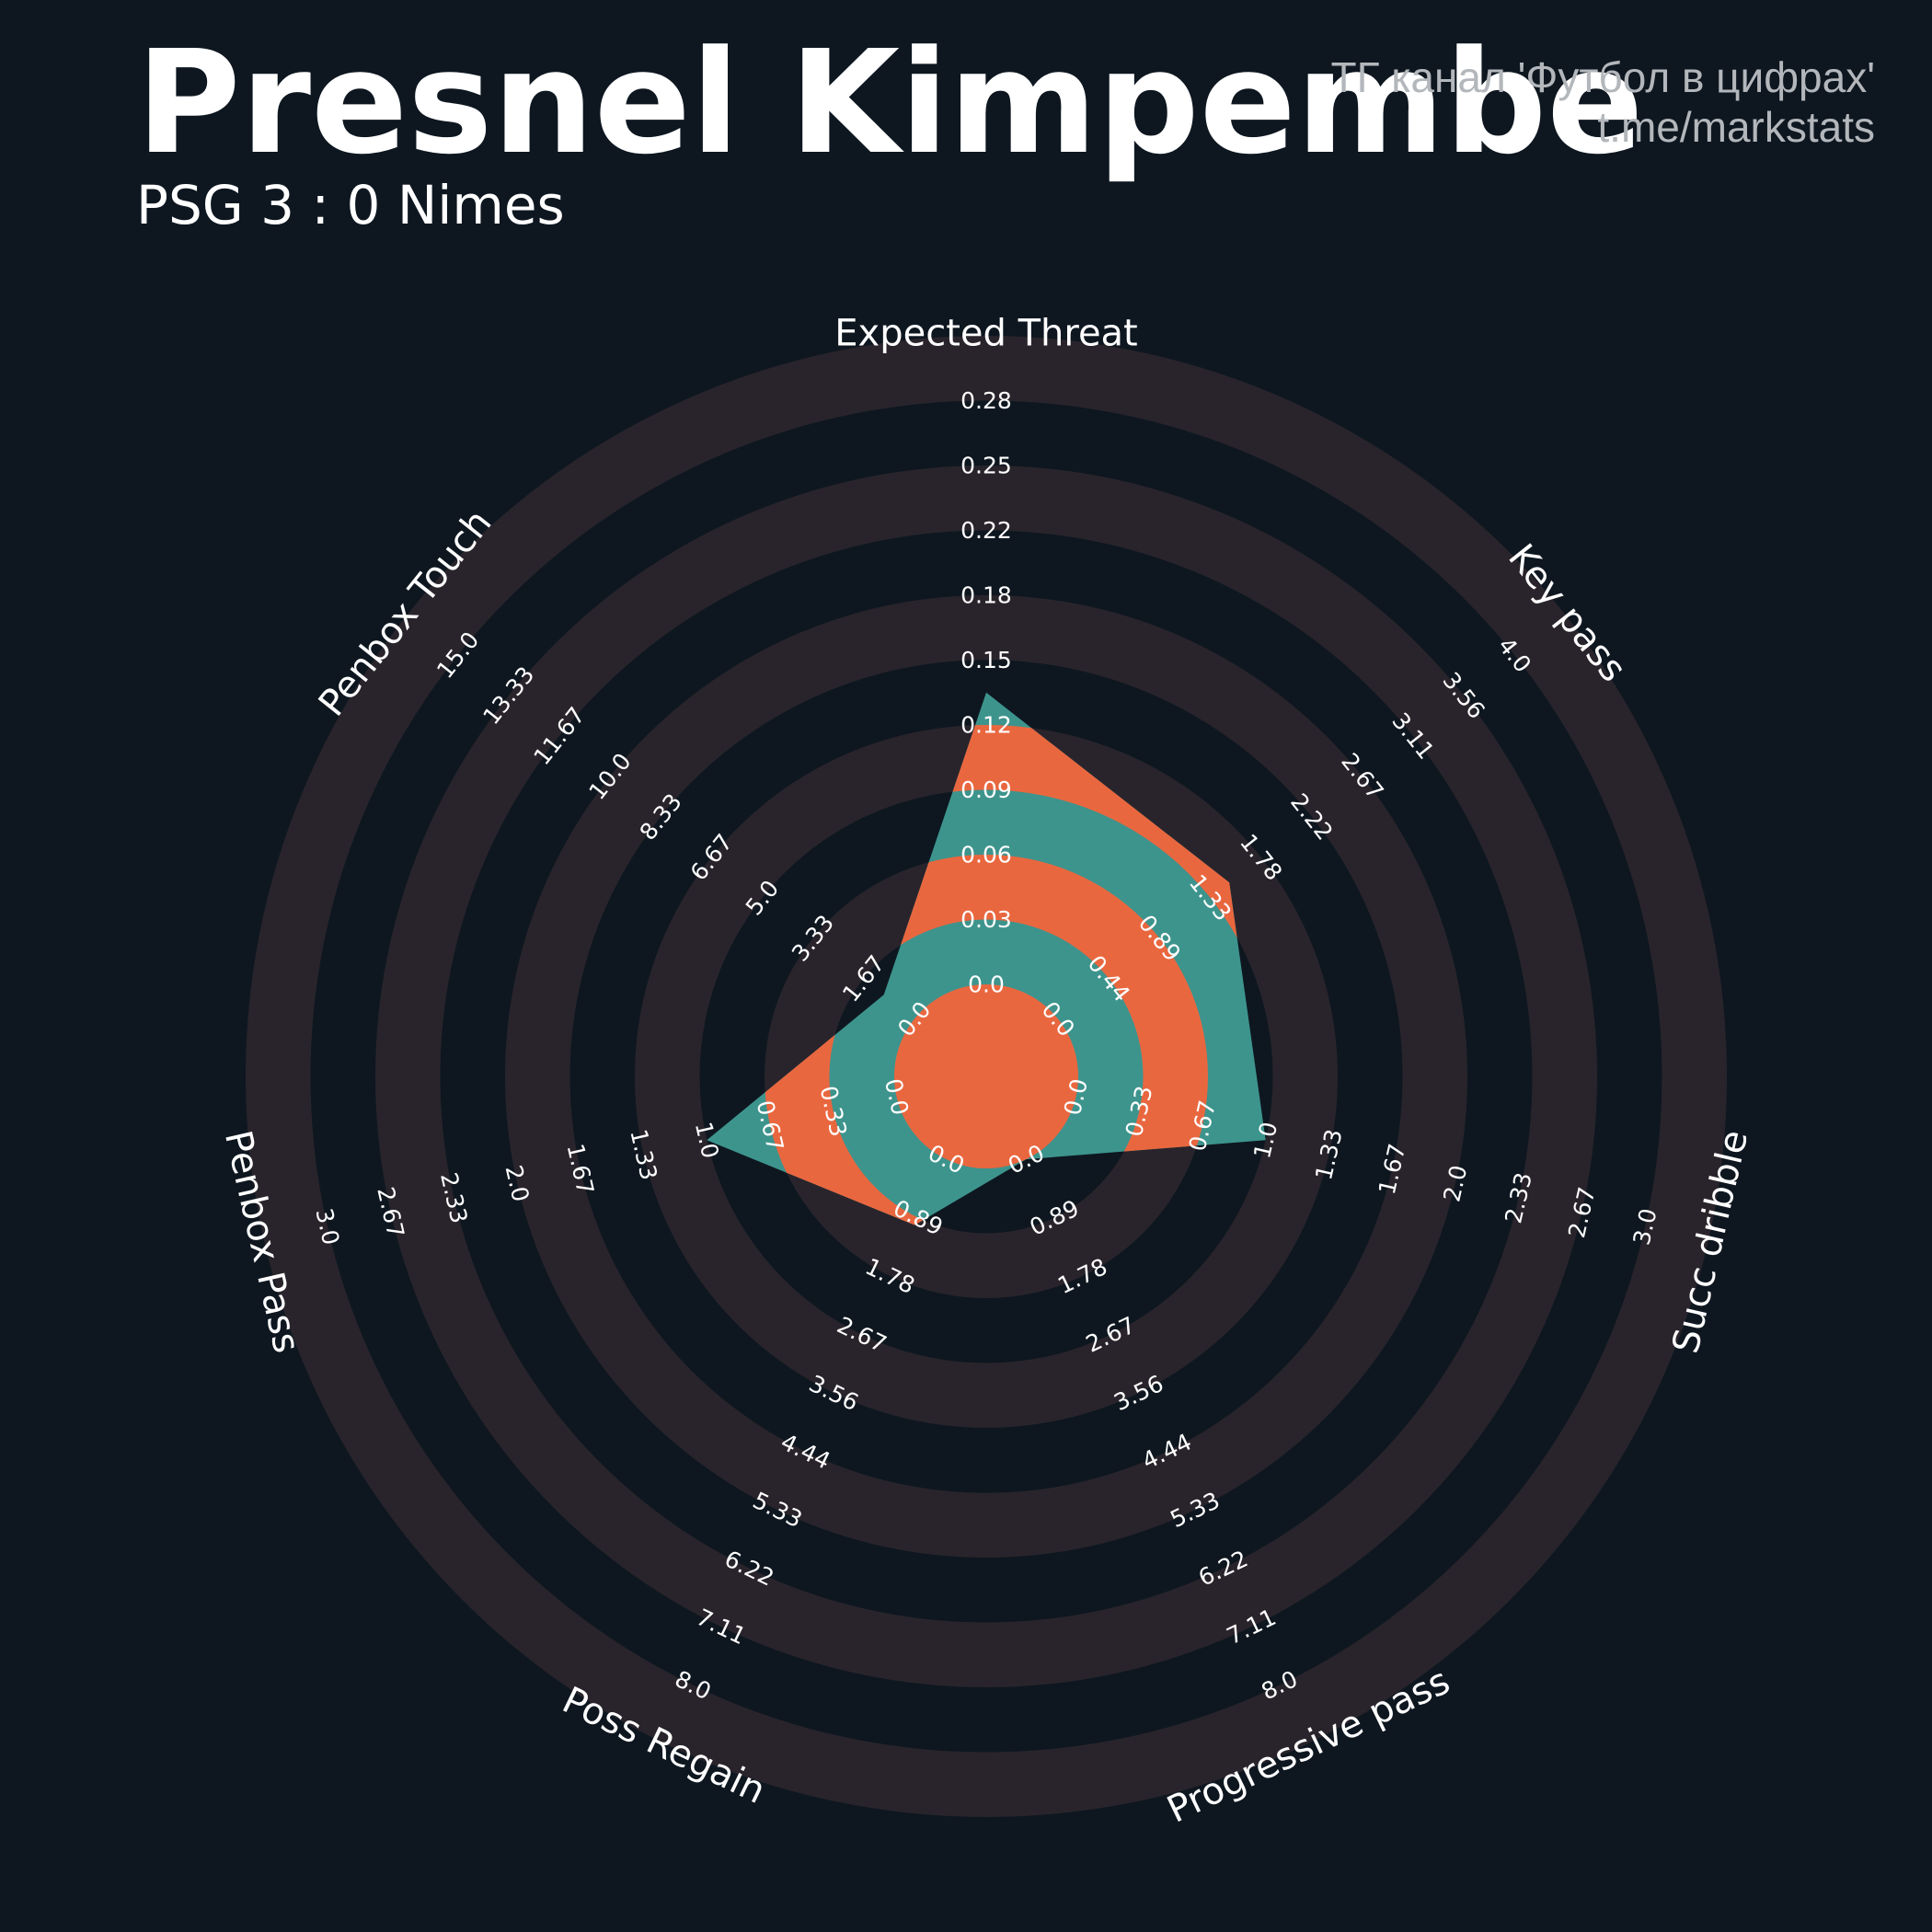 The width and height of the screenshot is (1932, 1932). What do you see at coordinates (350, 205) in the screenshot?
I see `page-subtitle: PSG 3 : 0 Nimes` at bounding box center [350, 205].